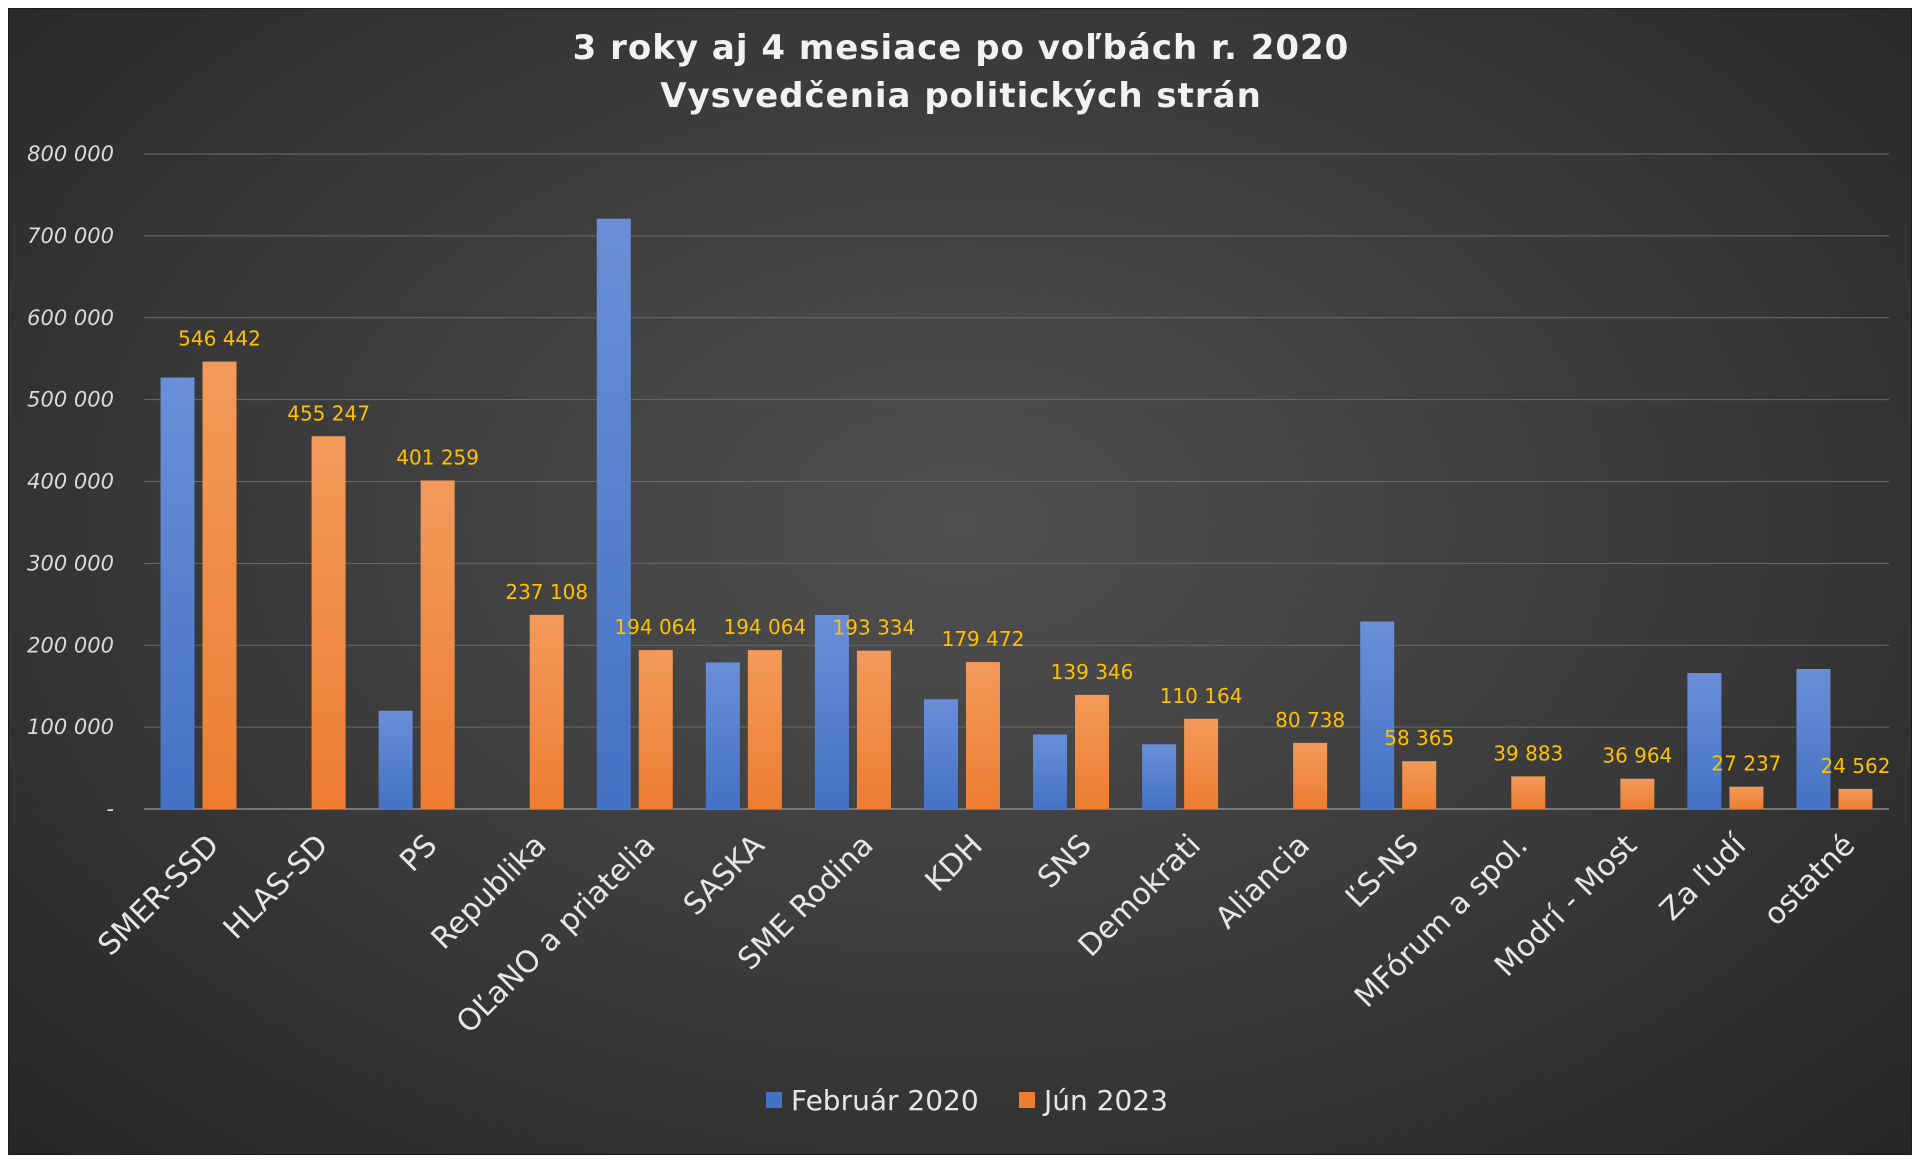  I want to click on y-tick-label: 700 000, so click(70, 236).